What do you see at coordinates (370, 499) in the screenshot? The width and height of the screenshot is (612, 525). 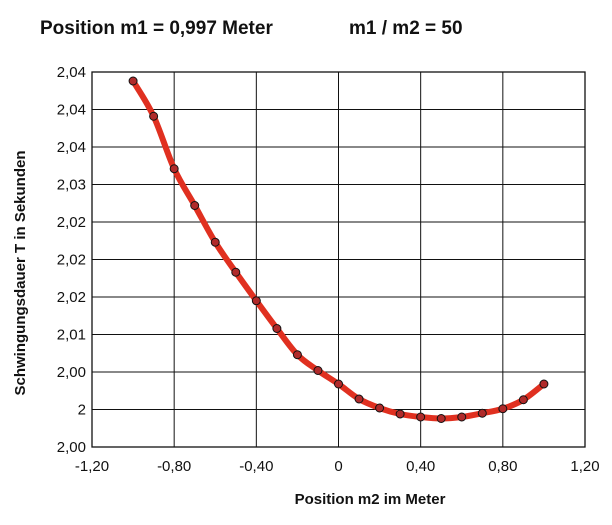 I see `x-axis-label: Position m2 im Meter` at bounding box center [370, 499].